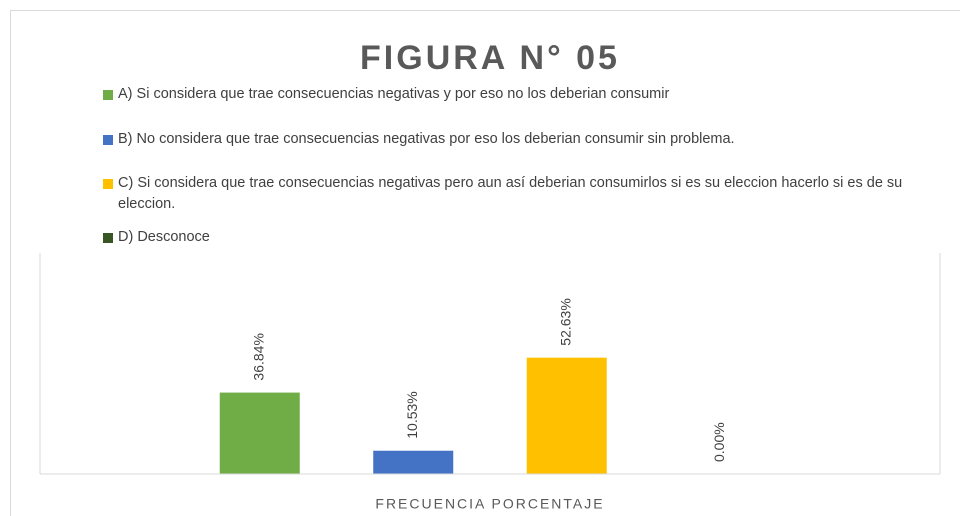 Image resolution: width=960 pixels, height=516 pixels. Describe the element at coordinates (412, 414) in the screenshot. I see `data-label: 10.53%` at that location.